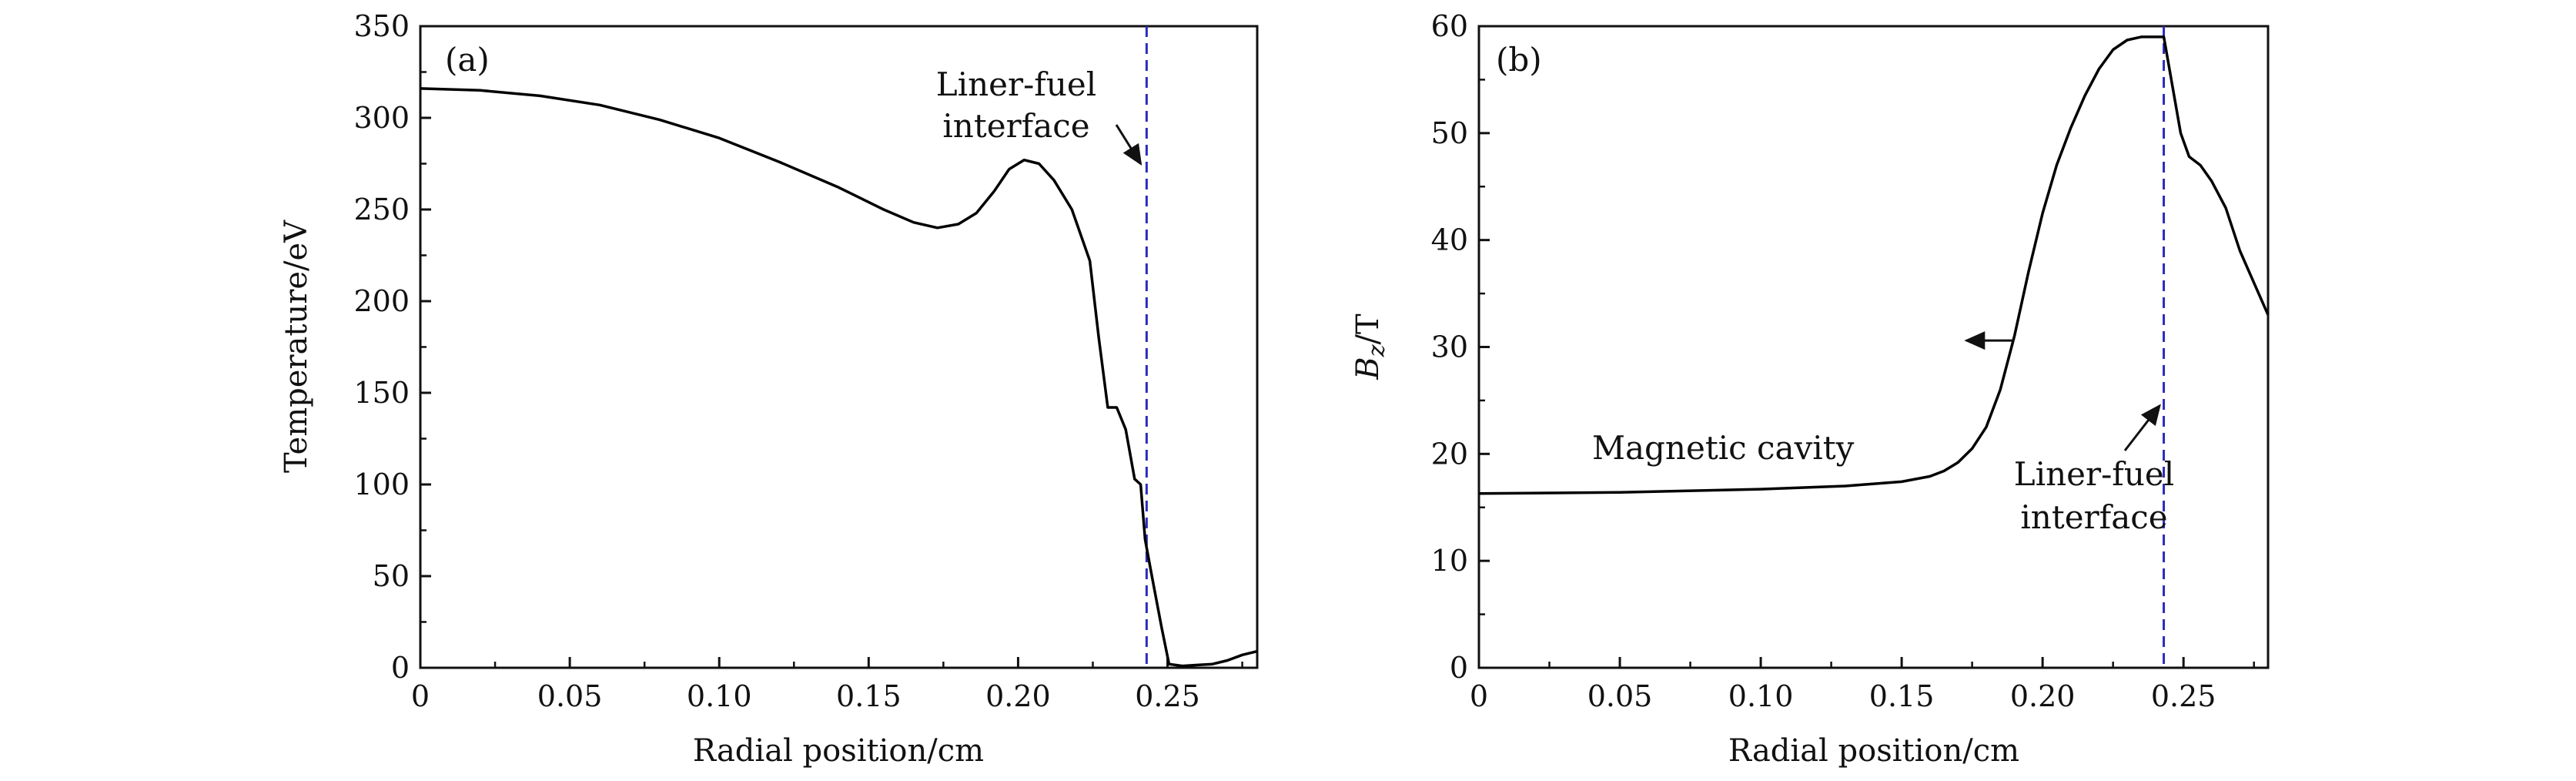 The width and height of the screenshot is (2576, 781). I want to click on panel-b-y-tick-label: 0, so click(1459, 668).